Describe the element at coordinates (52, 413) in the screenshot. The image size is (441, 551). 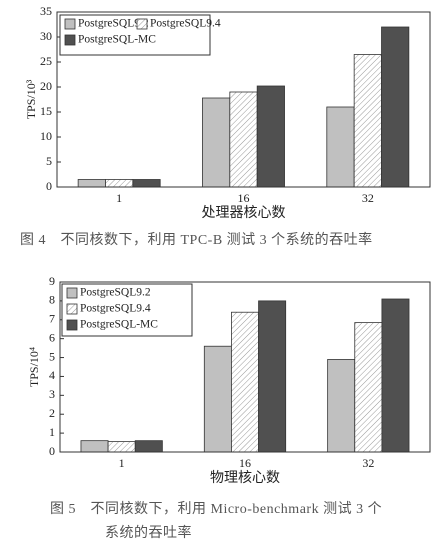
I see `y-tick-label: 2` at that location.